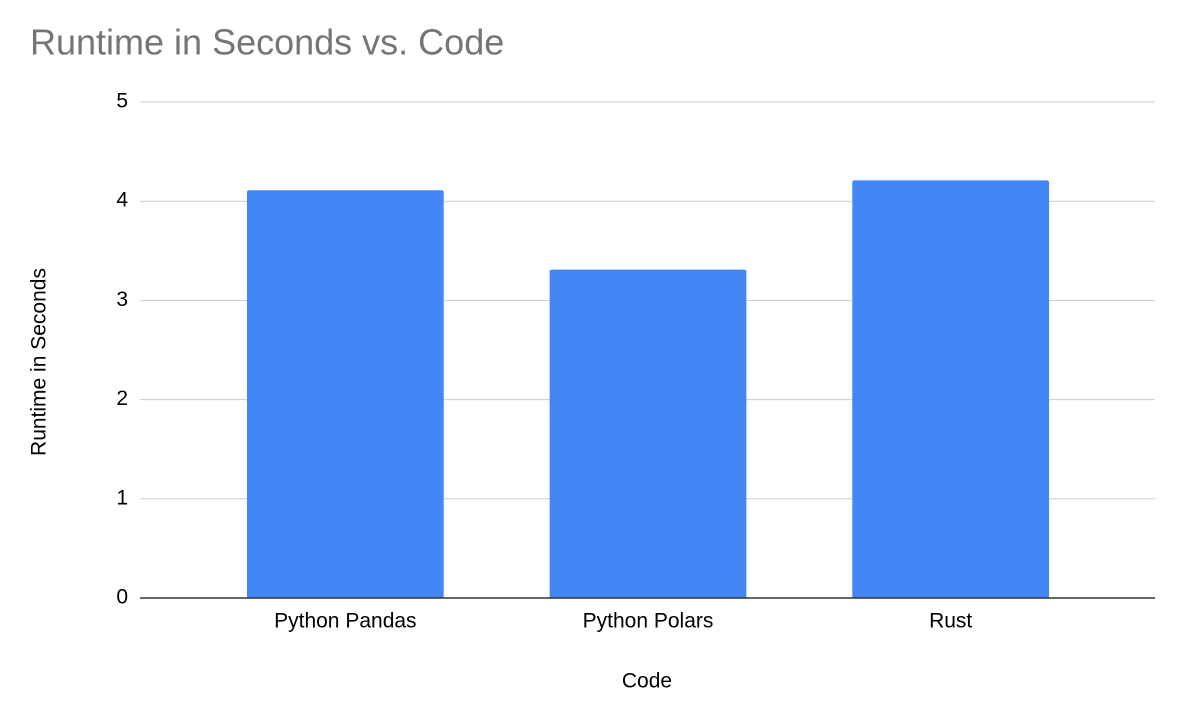 Image resolution: width=1188 pixels, height=718 pixels. I want to click on x-tick-label: Python Pandas, so click(345, 621).